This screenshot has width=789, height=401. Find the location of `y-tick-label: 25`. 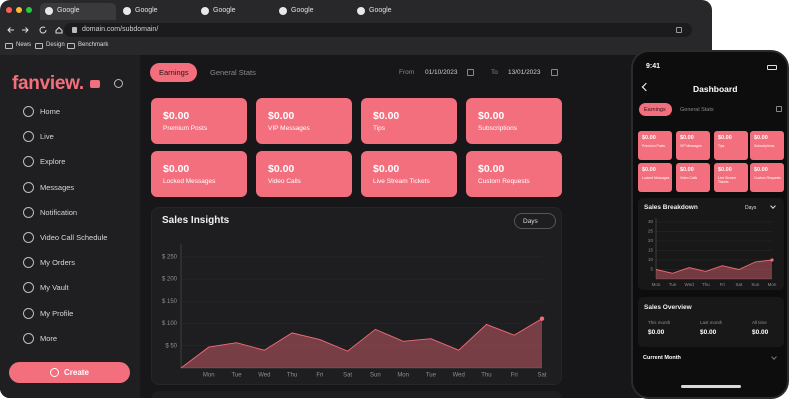

y-tick-label: 25 is located at coordinates (651, 231).